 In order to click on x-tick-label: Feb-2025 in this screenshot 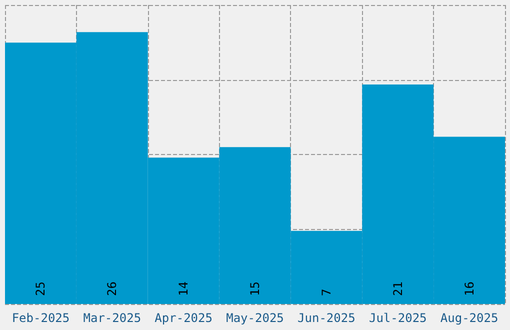, I will do `click(41, 318)`.